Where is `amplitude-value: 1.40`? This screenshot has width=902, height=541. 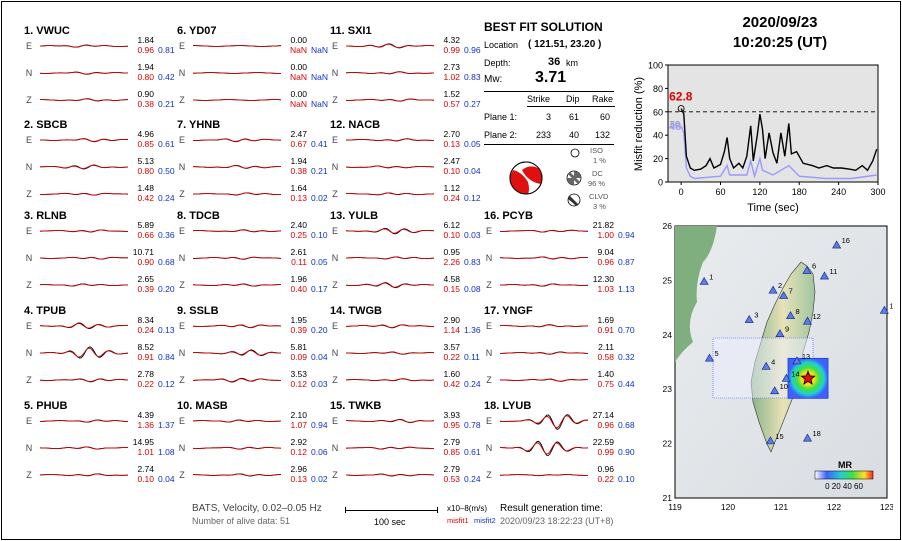
amplitude-value: 1.40 is located at coordinates (605, 374).